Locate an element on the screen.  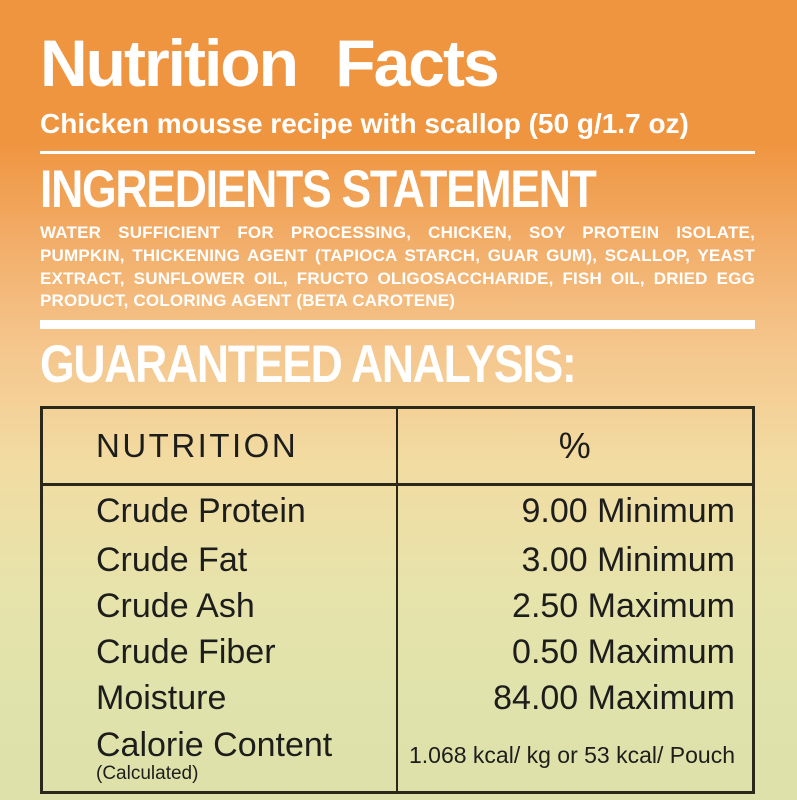
nutrient-label: Calorie Content is located at coordinates (214, 745).